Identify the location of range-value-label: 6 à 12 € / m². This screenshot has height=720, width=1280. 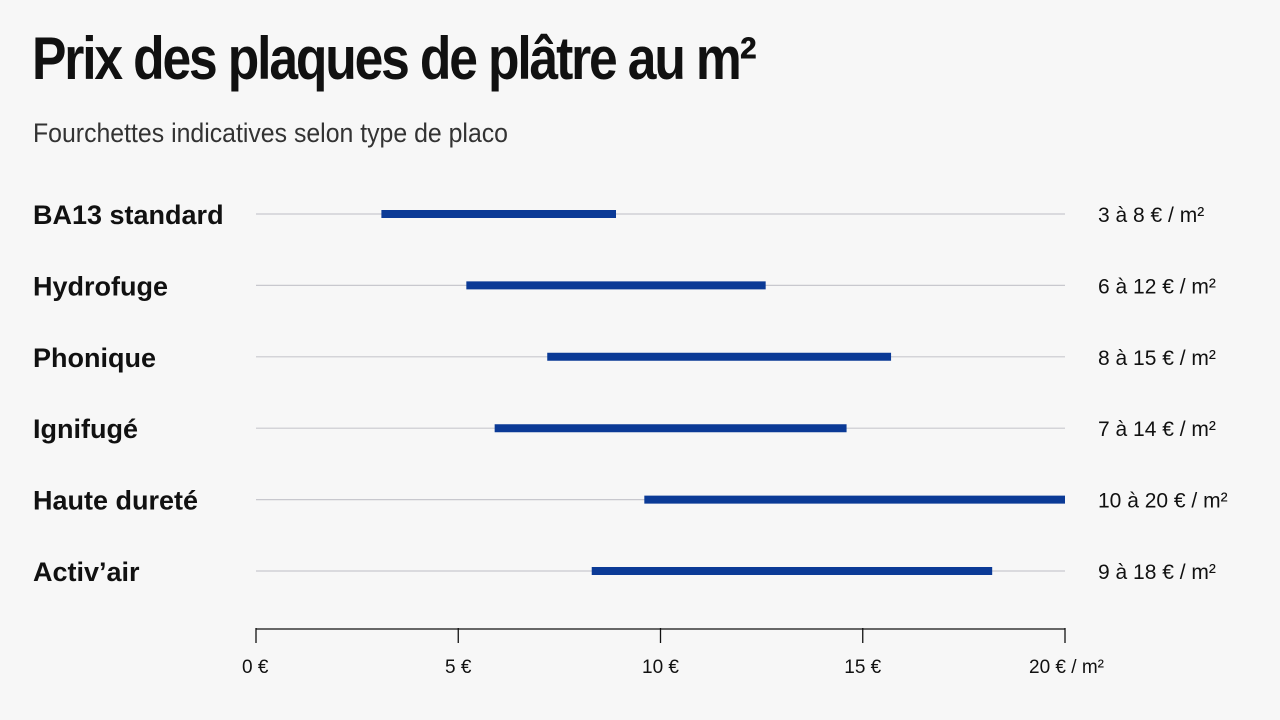
(1157, 286).